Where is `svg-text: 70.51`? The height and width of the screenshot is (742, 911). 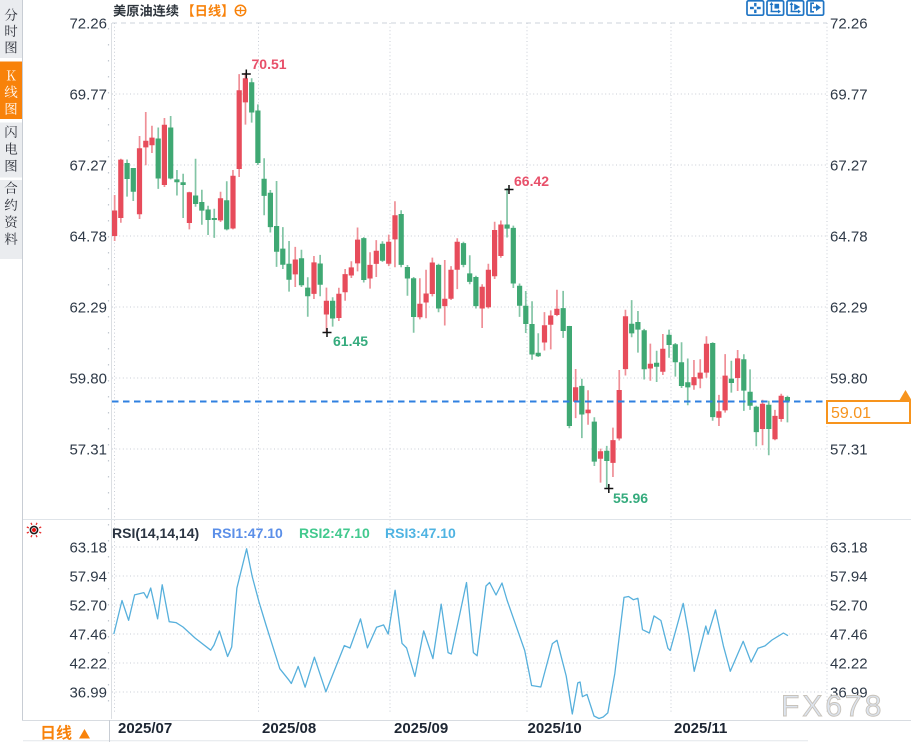
svg-text: 70.51 is located at coordinates (269, 64).